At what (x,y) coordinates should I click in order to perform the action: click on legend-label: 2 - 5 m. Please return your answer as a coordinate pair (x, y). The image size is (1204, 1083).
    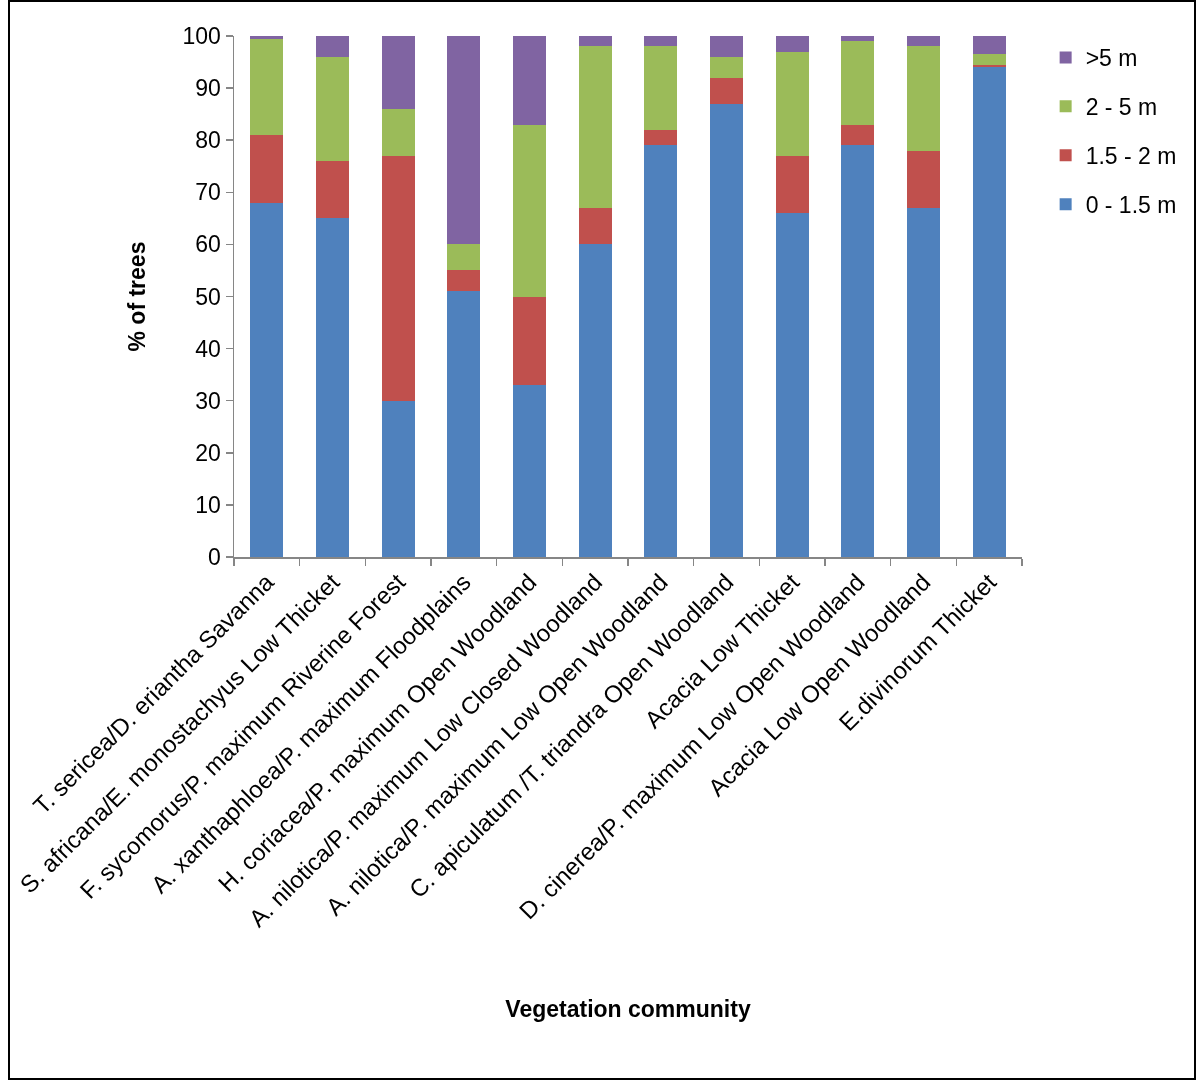
    Looking at the image, I should click on (1121, 107).